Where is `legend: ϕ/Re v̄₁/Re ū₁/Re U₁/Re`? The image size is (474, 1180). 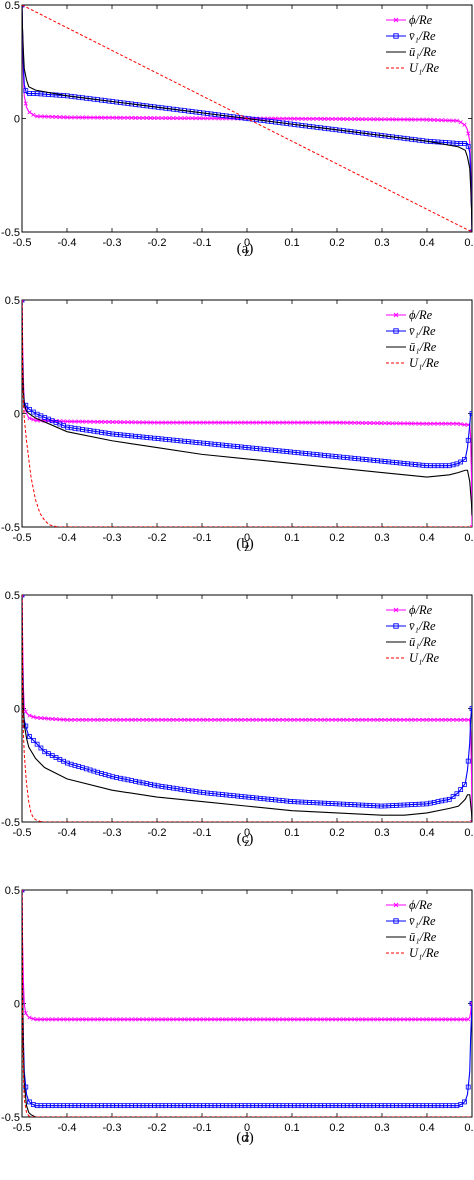
legend: ϕ/Re v̄₁/Re ū₁/Re U₁/Re is located at coordinates (427, 929).